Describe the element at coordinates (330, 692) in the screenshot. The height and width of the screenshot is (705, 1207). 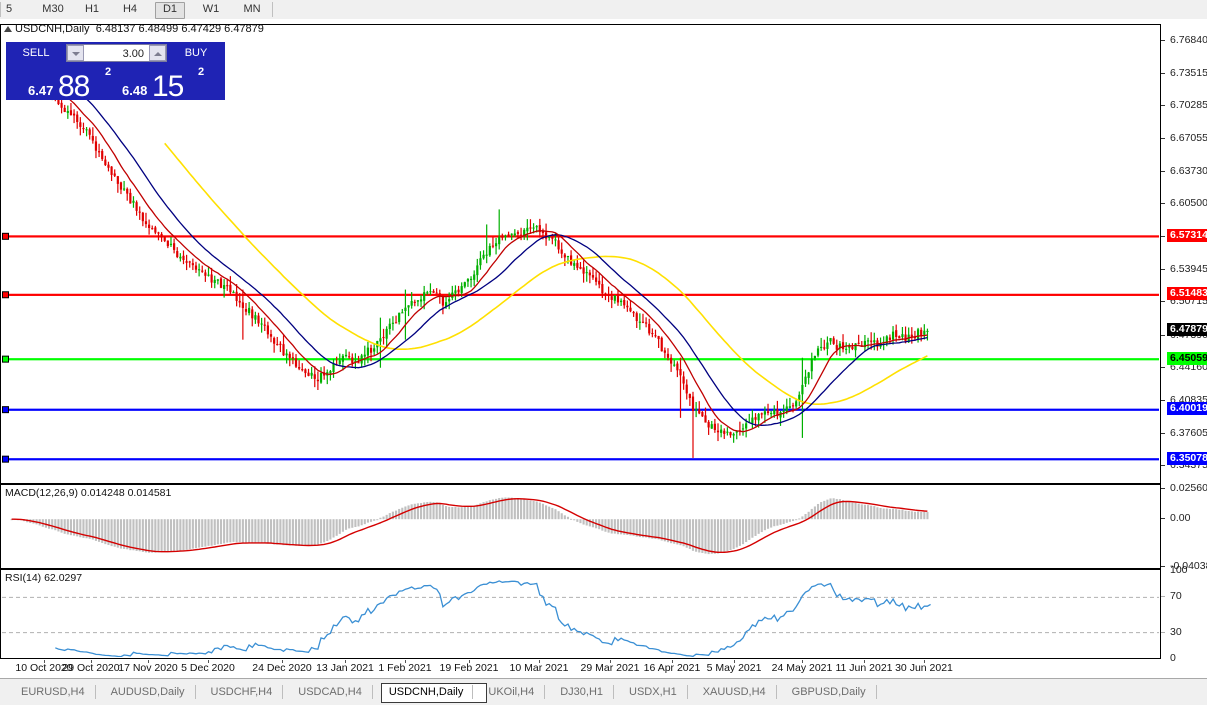
I see `chart-tab-usdcad-h4: USDCAD,H4` at that location.